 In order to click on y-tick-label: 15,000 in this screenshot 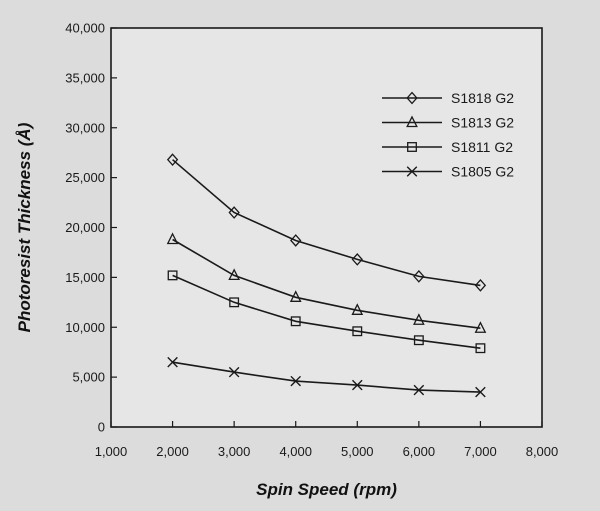, I will do `click(85, 277)`.